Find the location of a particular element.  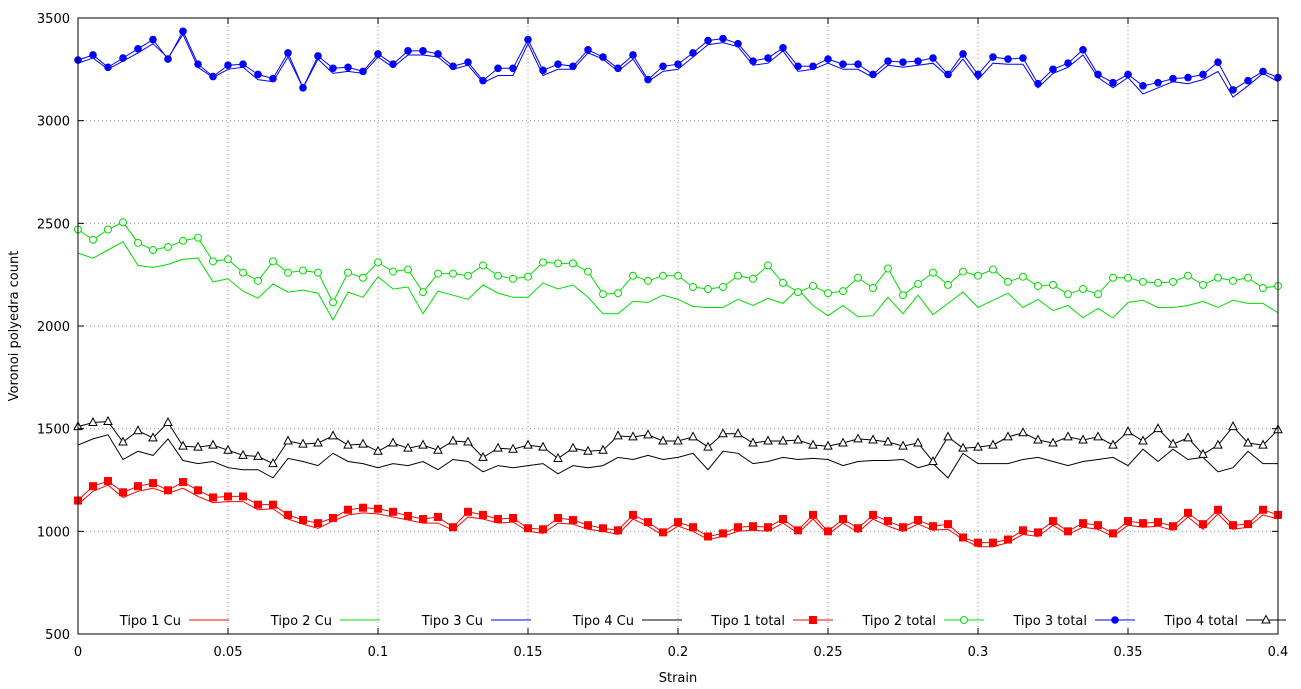

legend-label: Tipo 1 total is located at coordinates (747, 621).